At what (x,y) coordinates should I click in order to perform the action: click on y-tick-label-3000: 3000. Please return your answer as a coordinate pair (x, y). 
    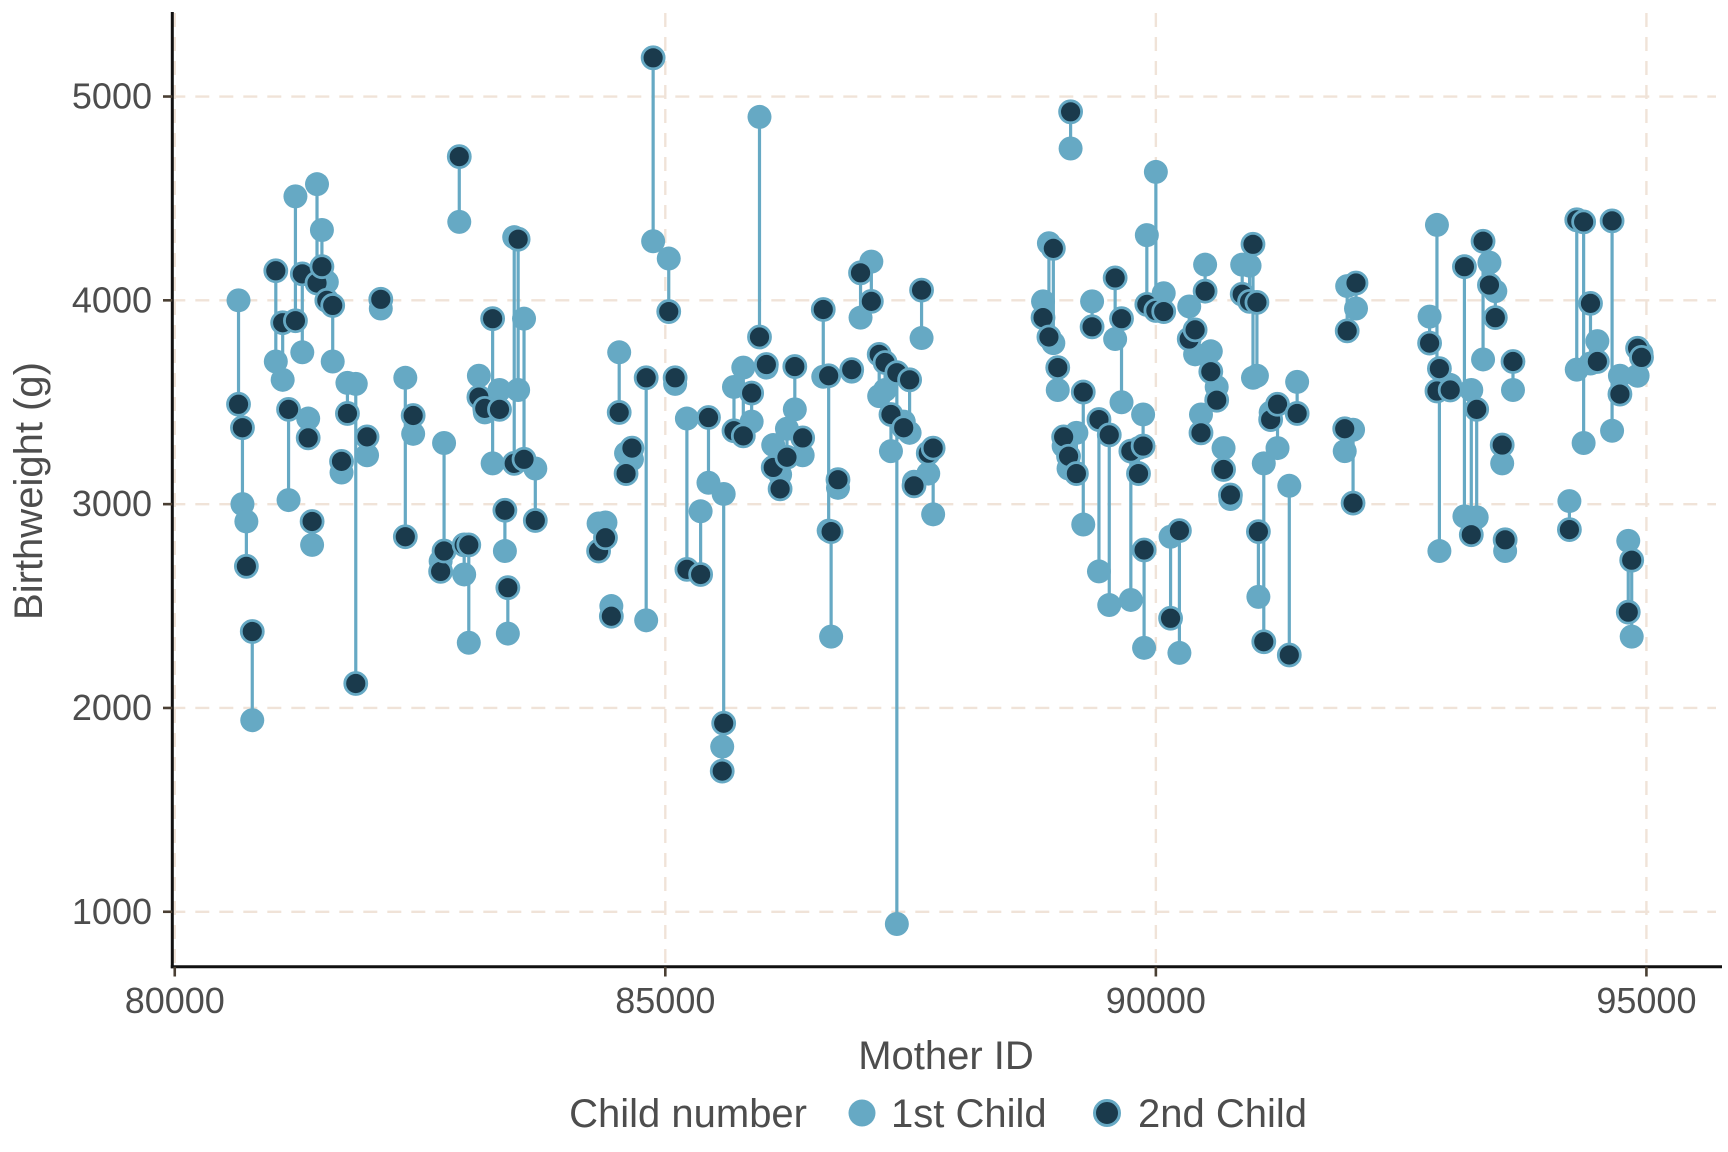
    Looking at the image, I should click on (112, 503).